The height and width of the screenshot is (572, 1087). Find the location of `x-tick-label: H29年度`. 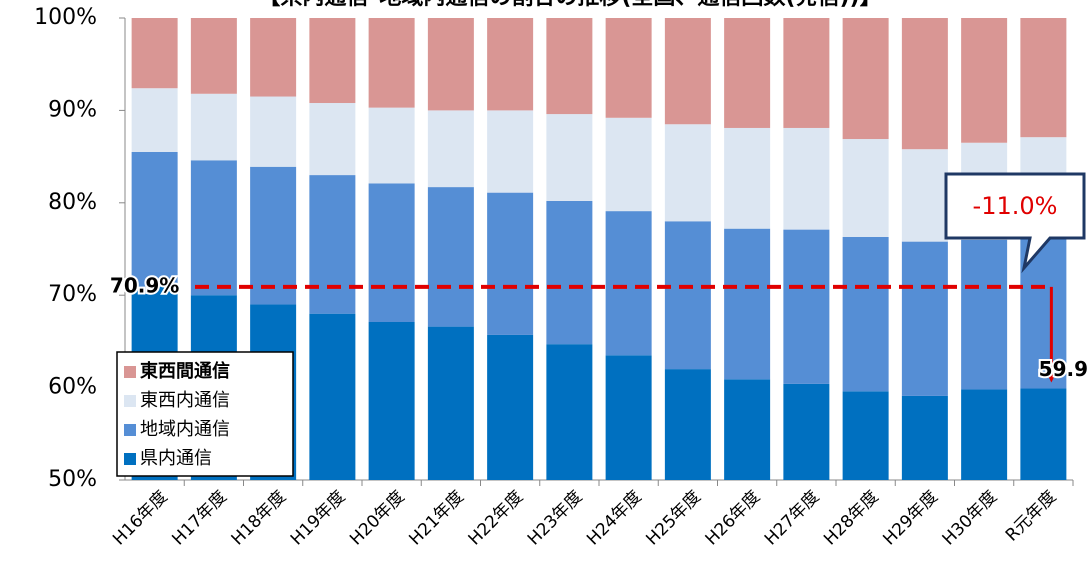

x-tick-label: H29年度 is located at coordinates (910, 518).